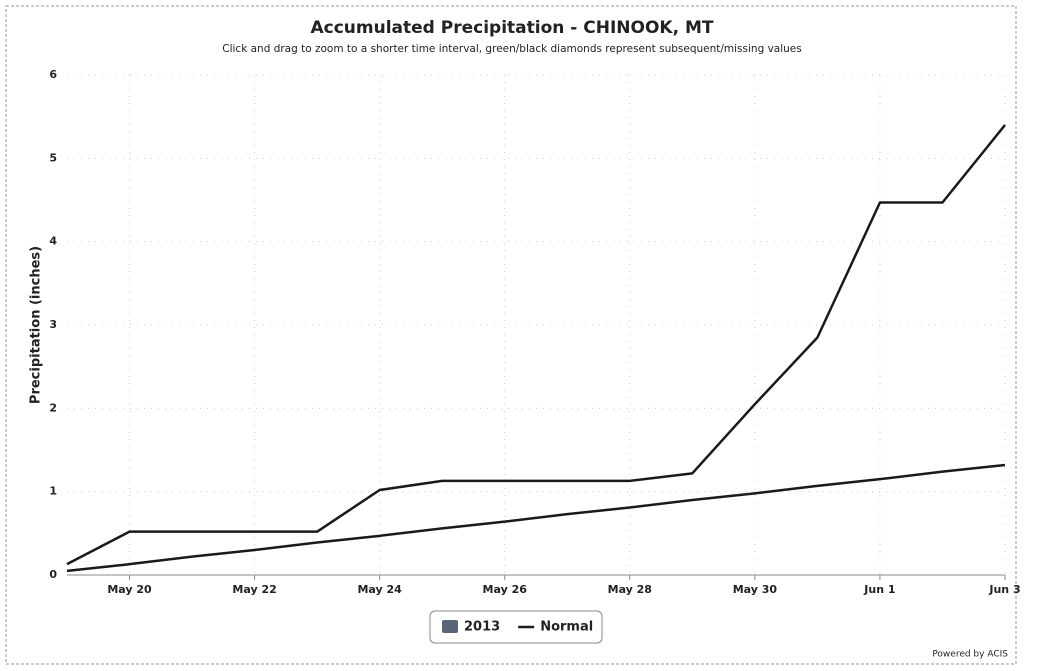 The width and height of the screenshot is (1044, 671). I want to click on y-tick-label: 6, so click(53, 74).